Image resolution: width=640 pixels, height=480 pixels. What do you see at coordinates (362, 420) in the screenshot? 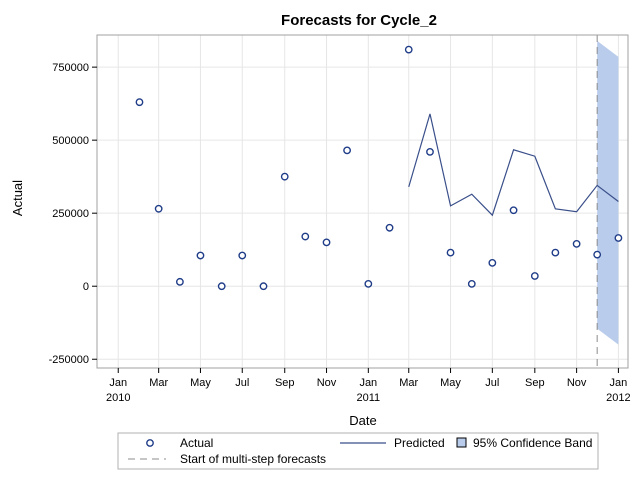
I see `x-axis-title: Date` at bounding box center [362, 420].